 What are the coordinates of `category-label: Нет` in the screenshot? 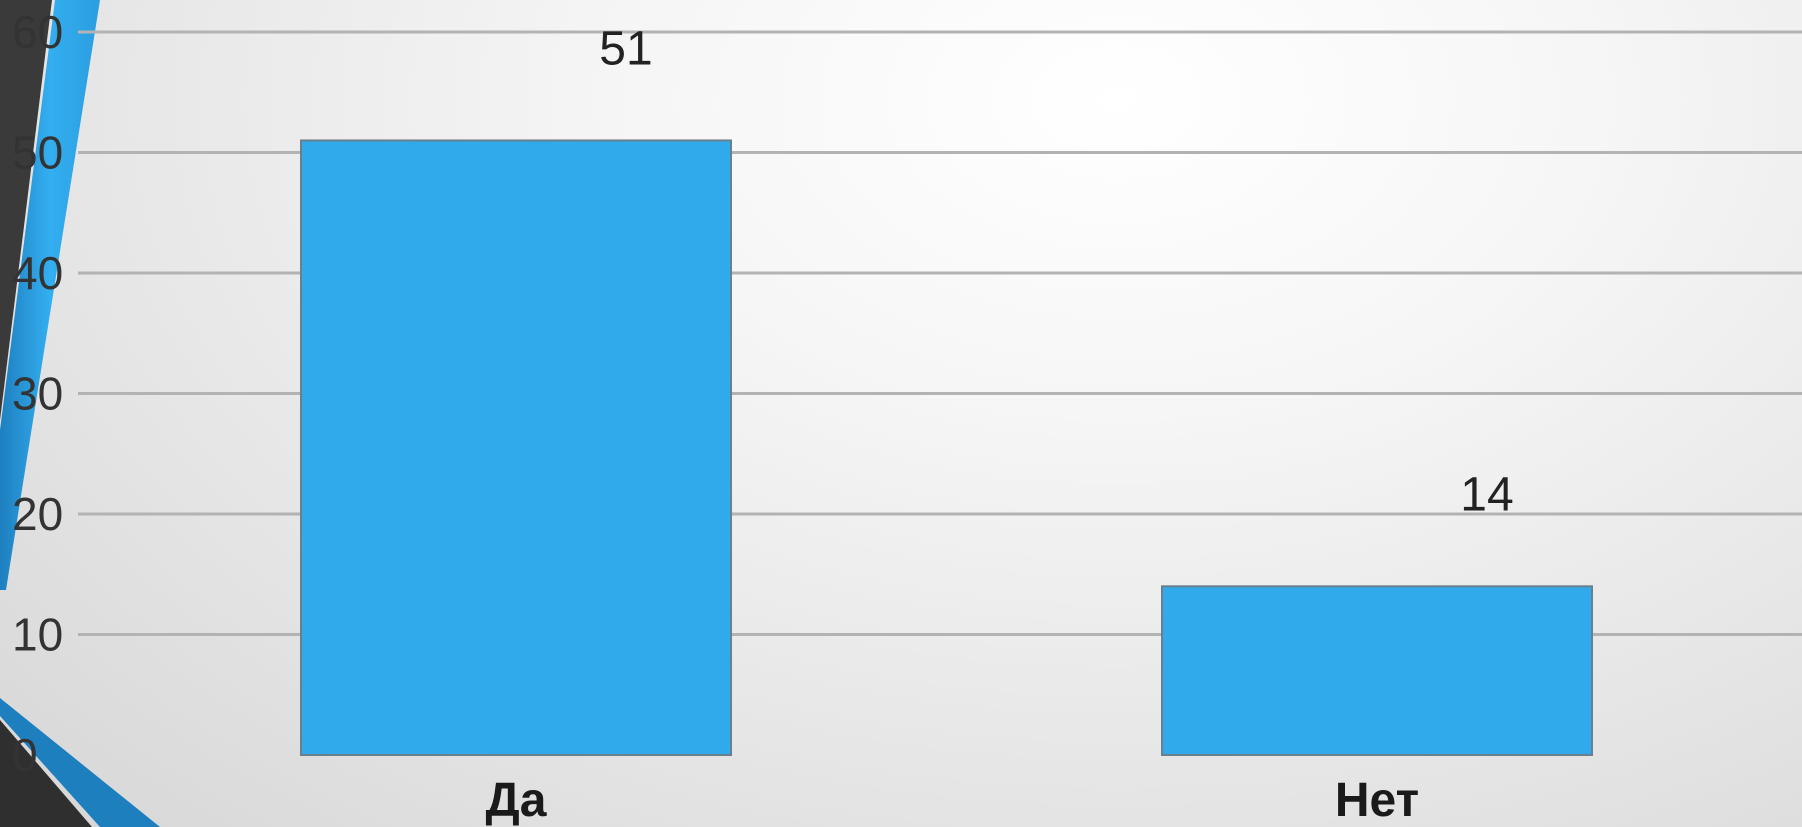 It's located at (1377, 800).